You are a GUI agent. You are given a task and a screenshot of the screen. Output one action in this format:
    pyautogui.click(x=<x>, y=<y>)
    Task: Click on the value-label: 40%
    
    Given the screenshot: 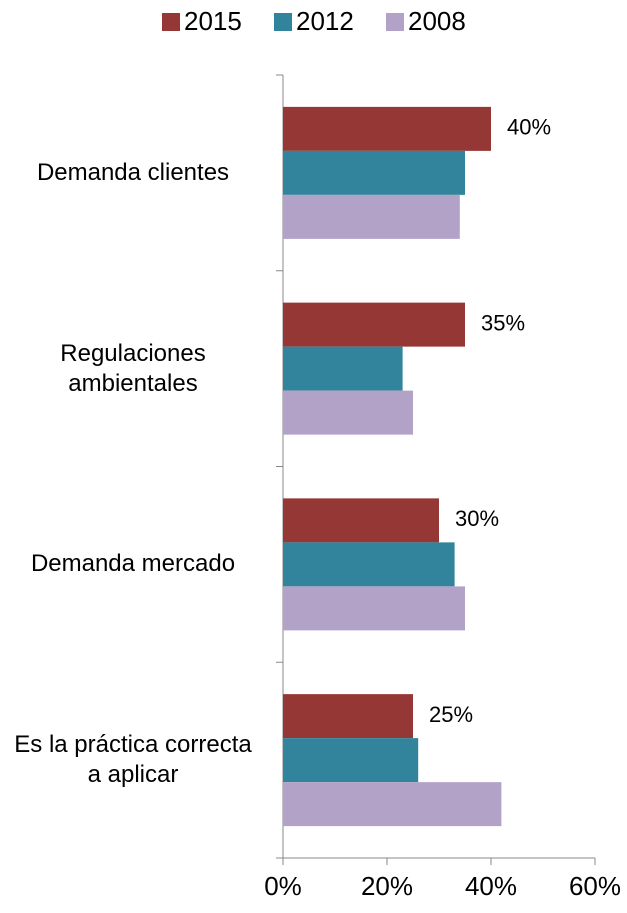 What is the action you would take?
    pyautogui.click(x=529, y=127)
    